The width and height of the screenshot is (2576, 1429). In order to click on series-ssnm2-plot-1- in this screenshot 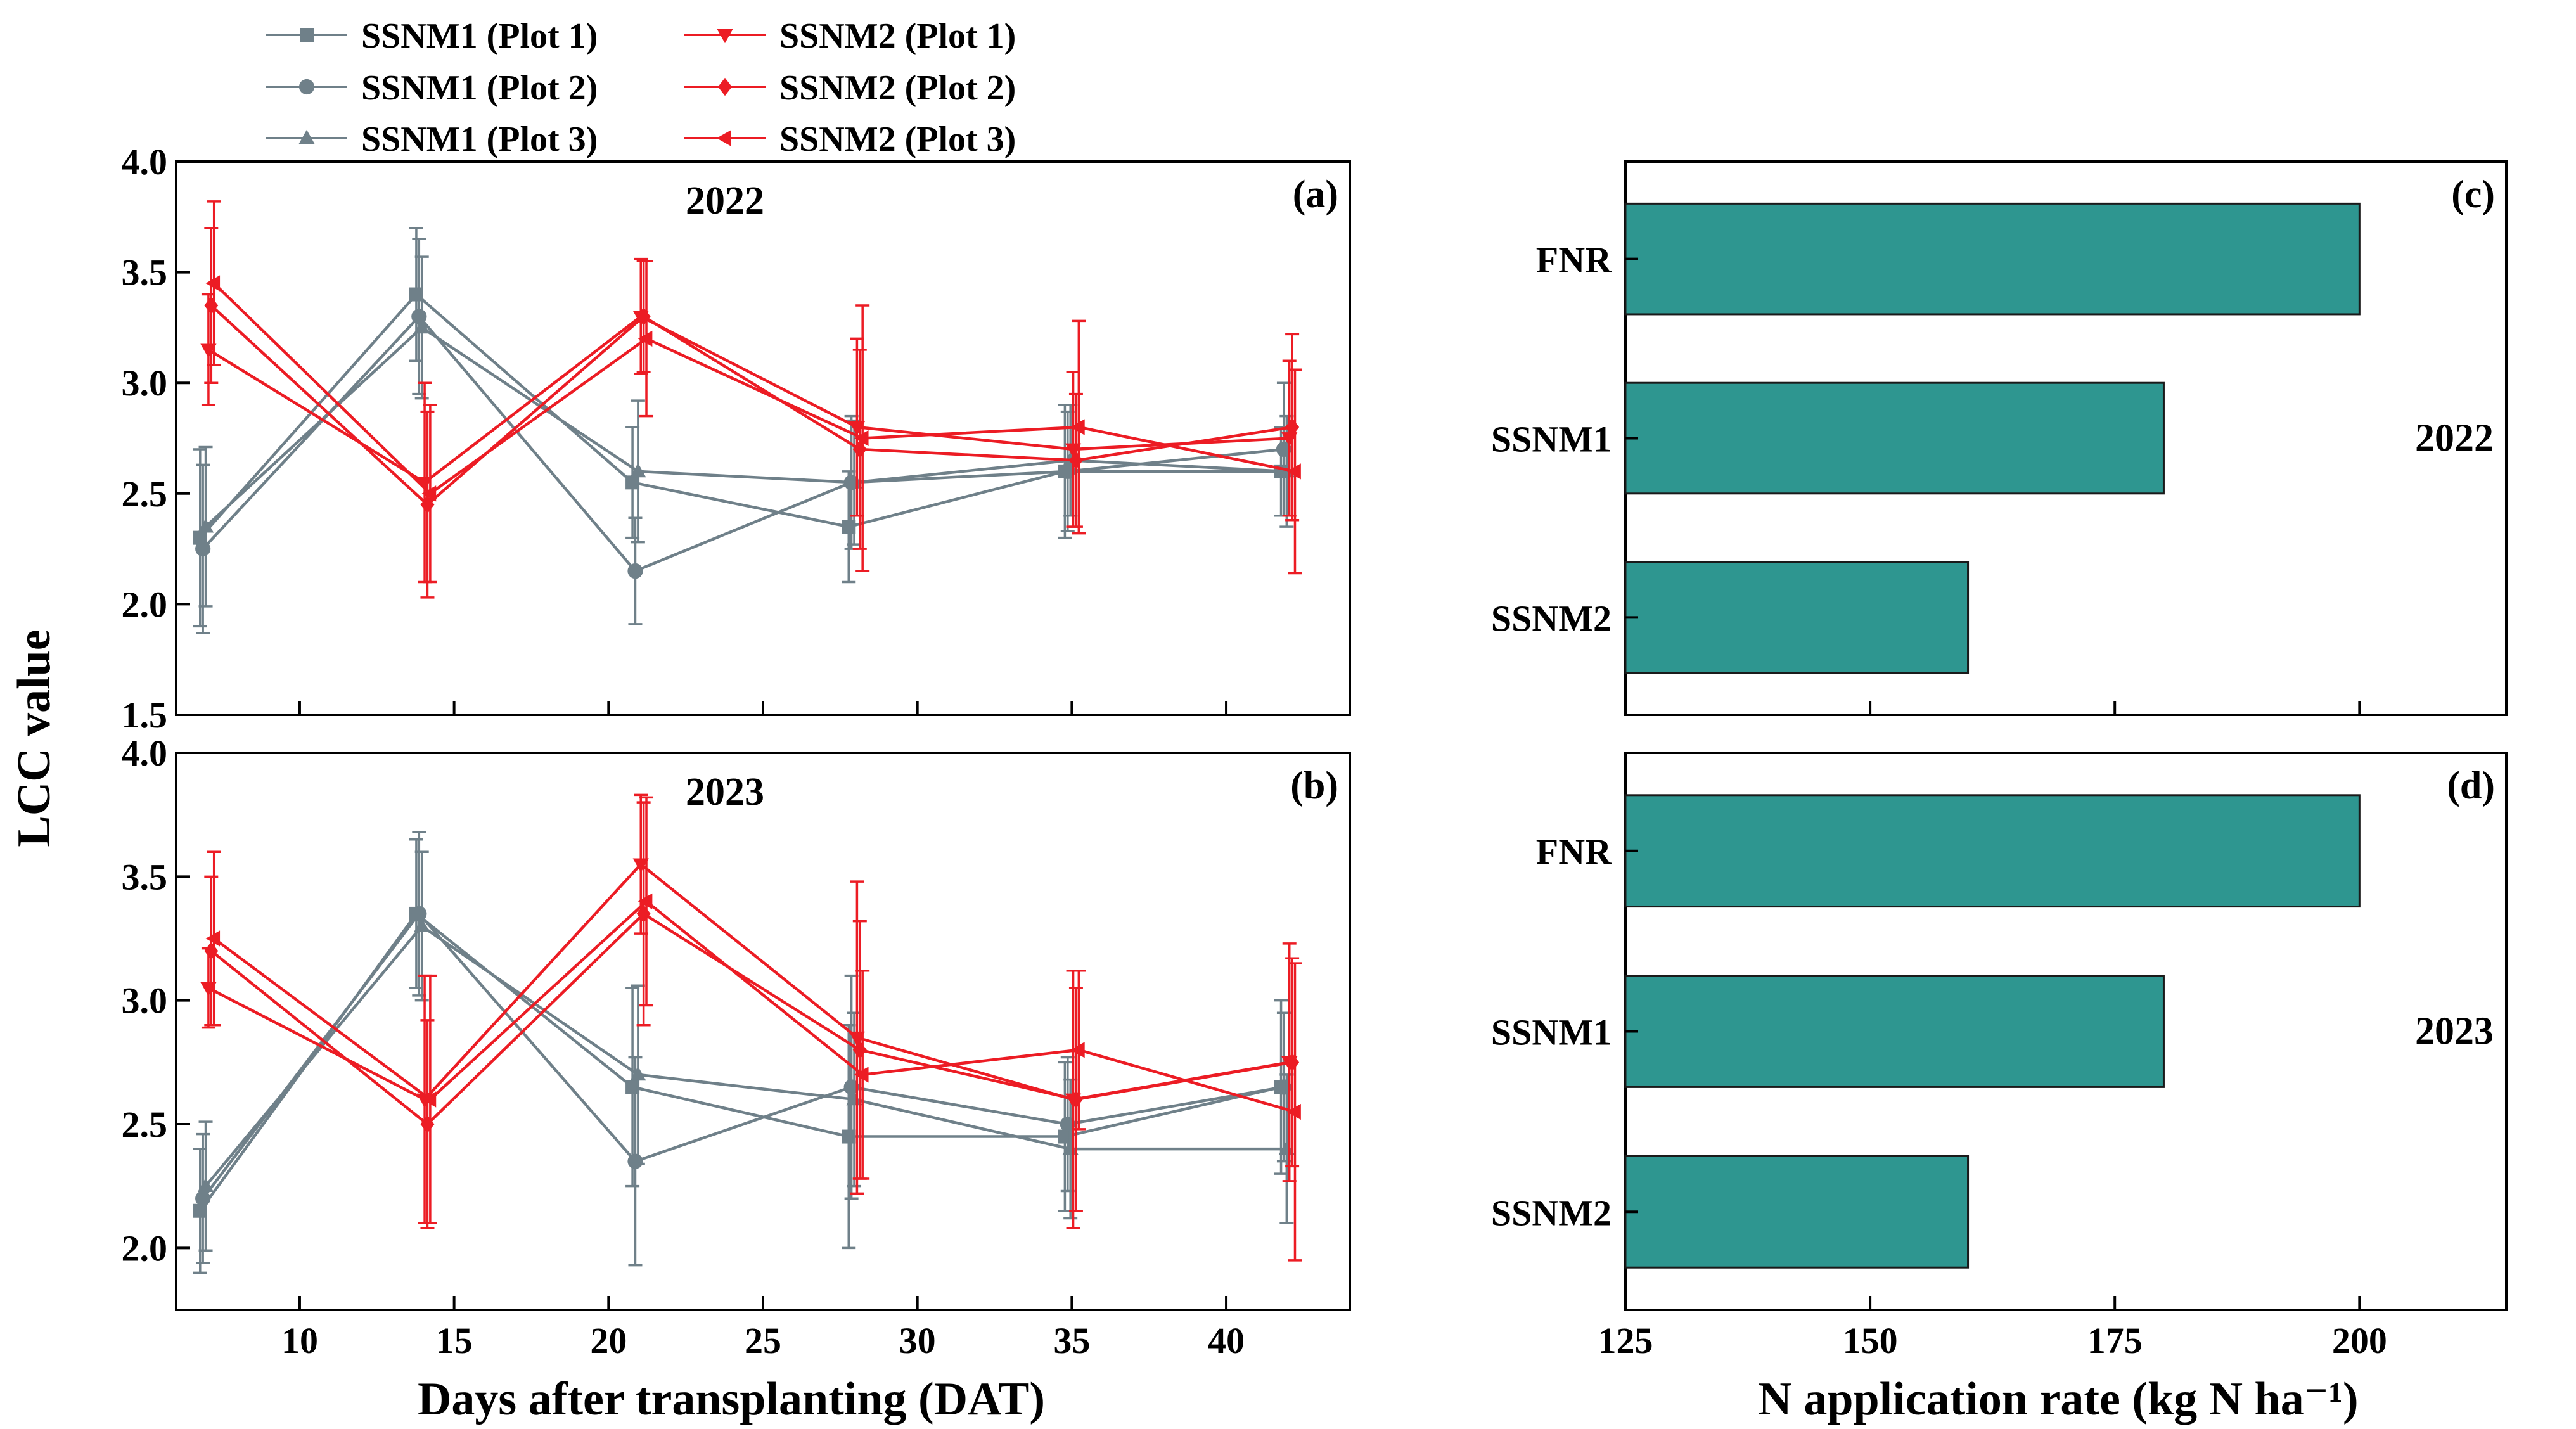, I will do `click(749, 1011)`.